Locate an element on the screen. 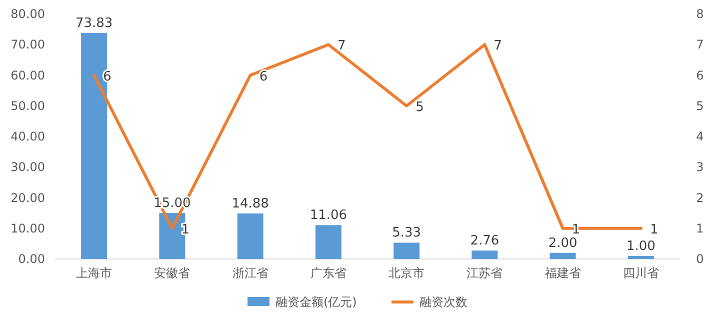 This screenshot has width=719, height=323. data-label: 11.06 is located at coordinates (329, 216).